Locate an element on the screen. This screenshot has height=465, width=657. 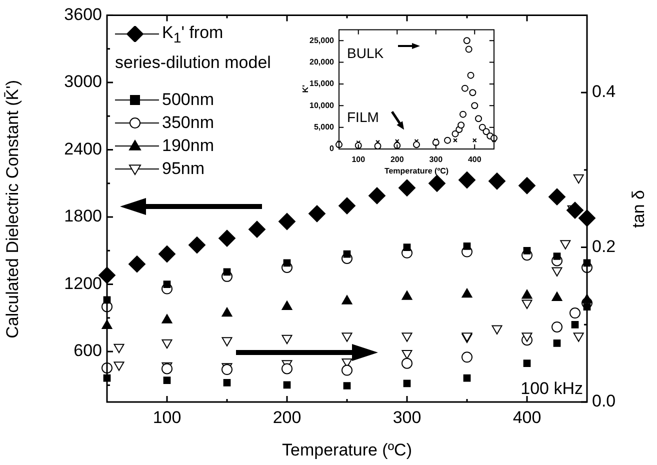
legend-label: 95nm is located at coordinates (183, 168).